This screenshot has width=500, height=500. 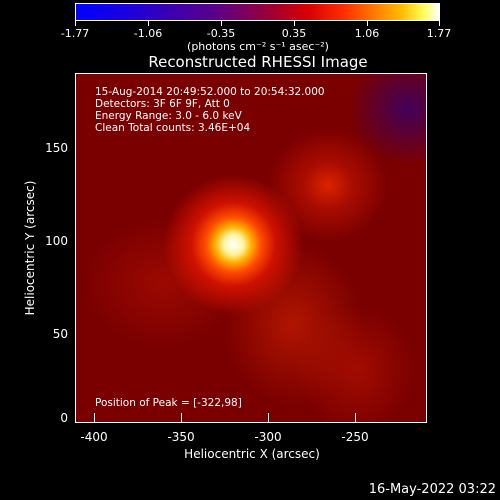 What do you see at coordinates (30, 248) in the screenshot?
I see `y-axis-label: Heliocentric Y (arcsec)` at bounding box center [30, 248].